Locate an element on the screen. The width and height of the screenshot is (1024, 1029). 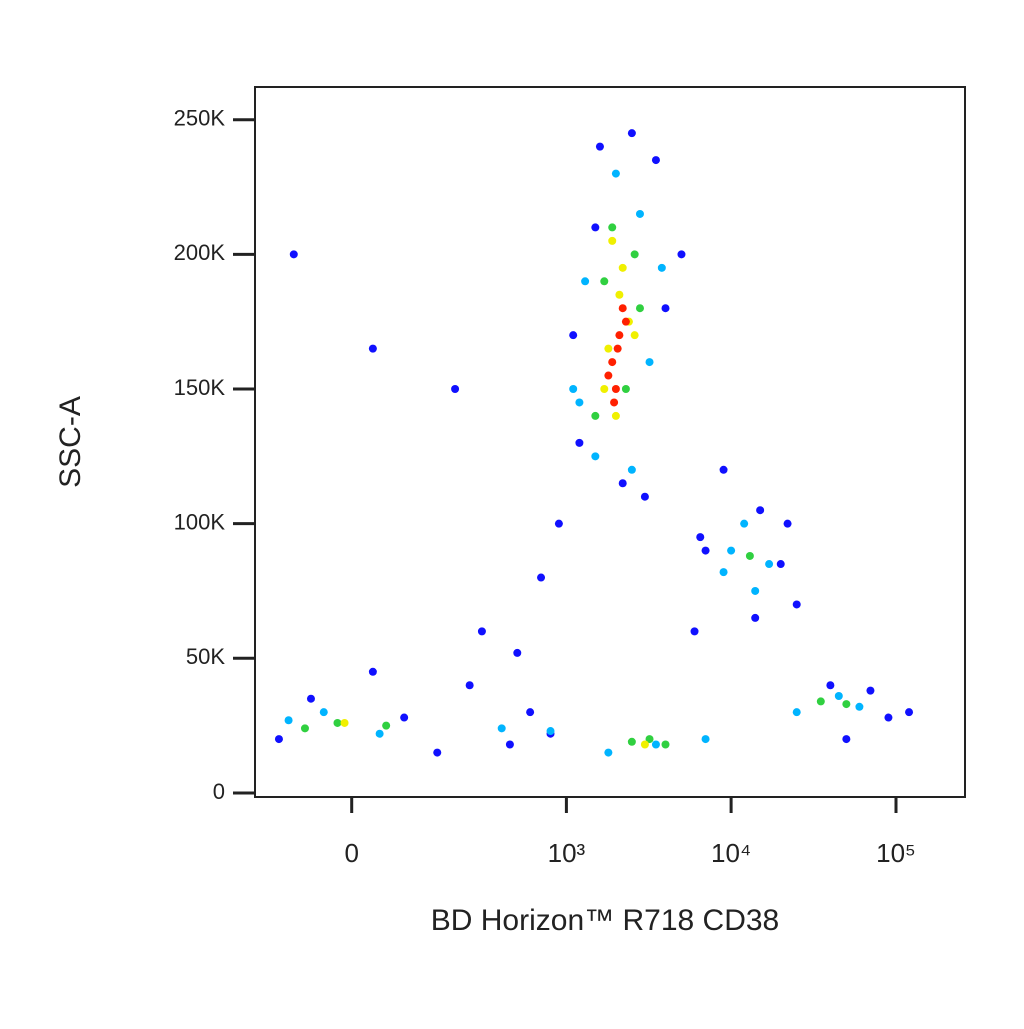
y-tick-label: 150K is located at coordinates (200, 387).